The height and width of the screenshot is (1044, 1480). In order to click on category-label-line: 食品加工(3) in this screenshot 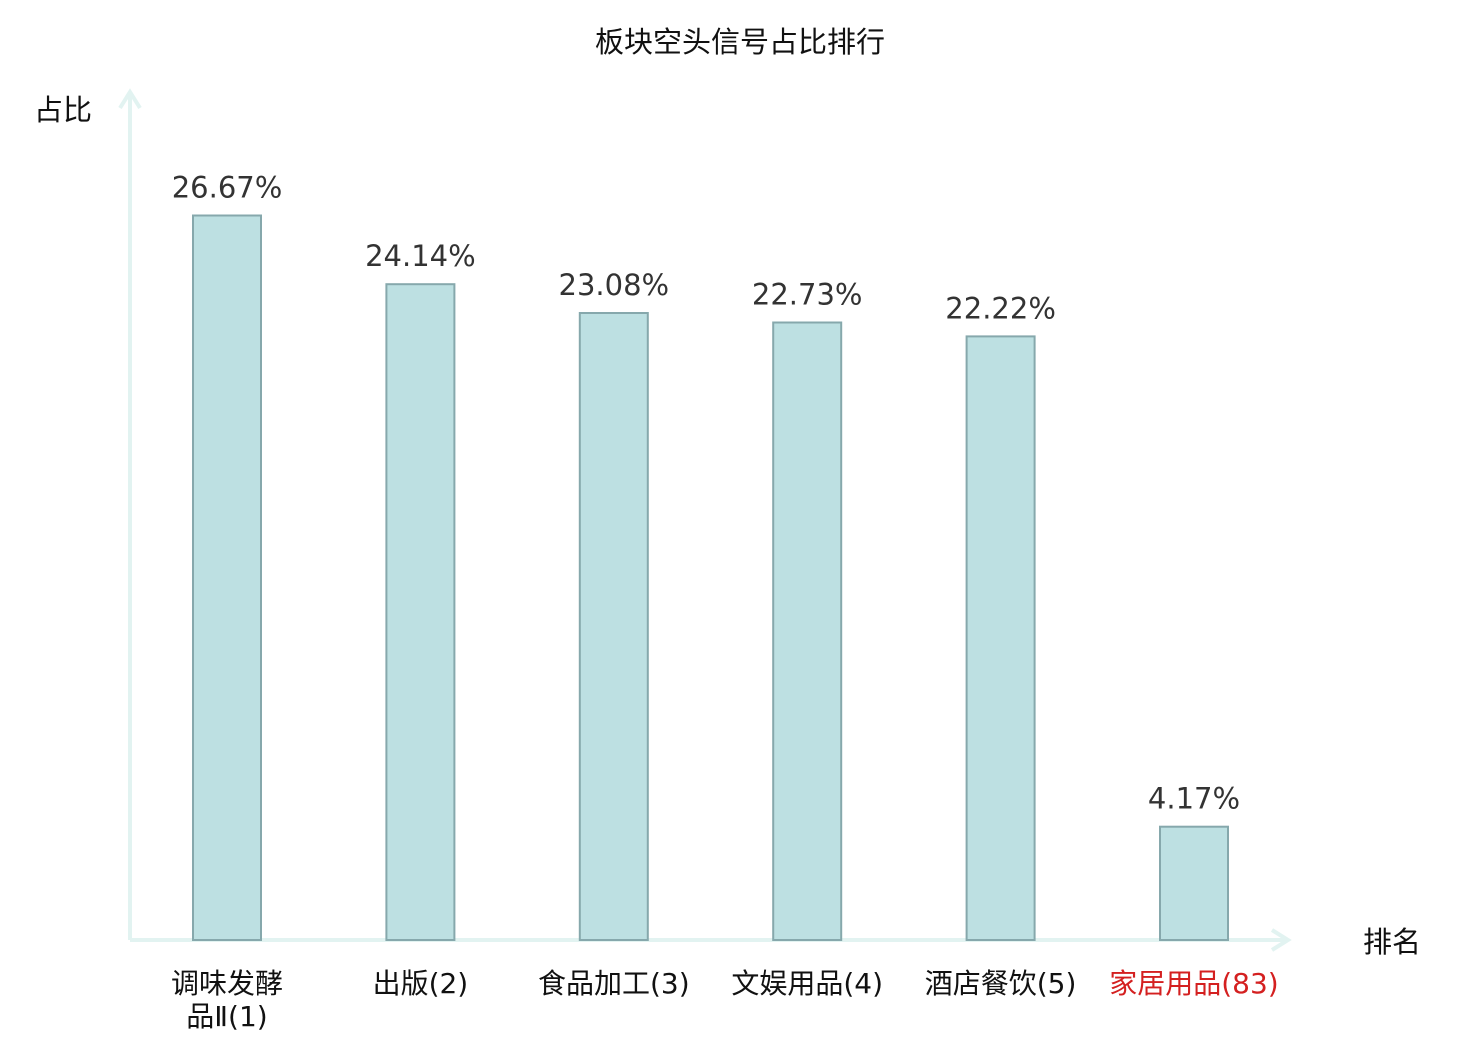, I will do `click(614, 983)`.